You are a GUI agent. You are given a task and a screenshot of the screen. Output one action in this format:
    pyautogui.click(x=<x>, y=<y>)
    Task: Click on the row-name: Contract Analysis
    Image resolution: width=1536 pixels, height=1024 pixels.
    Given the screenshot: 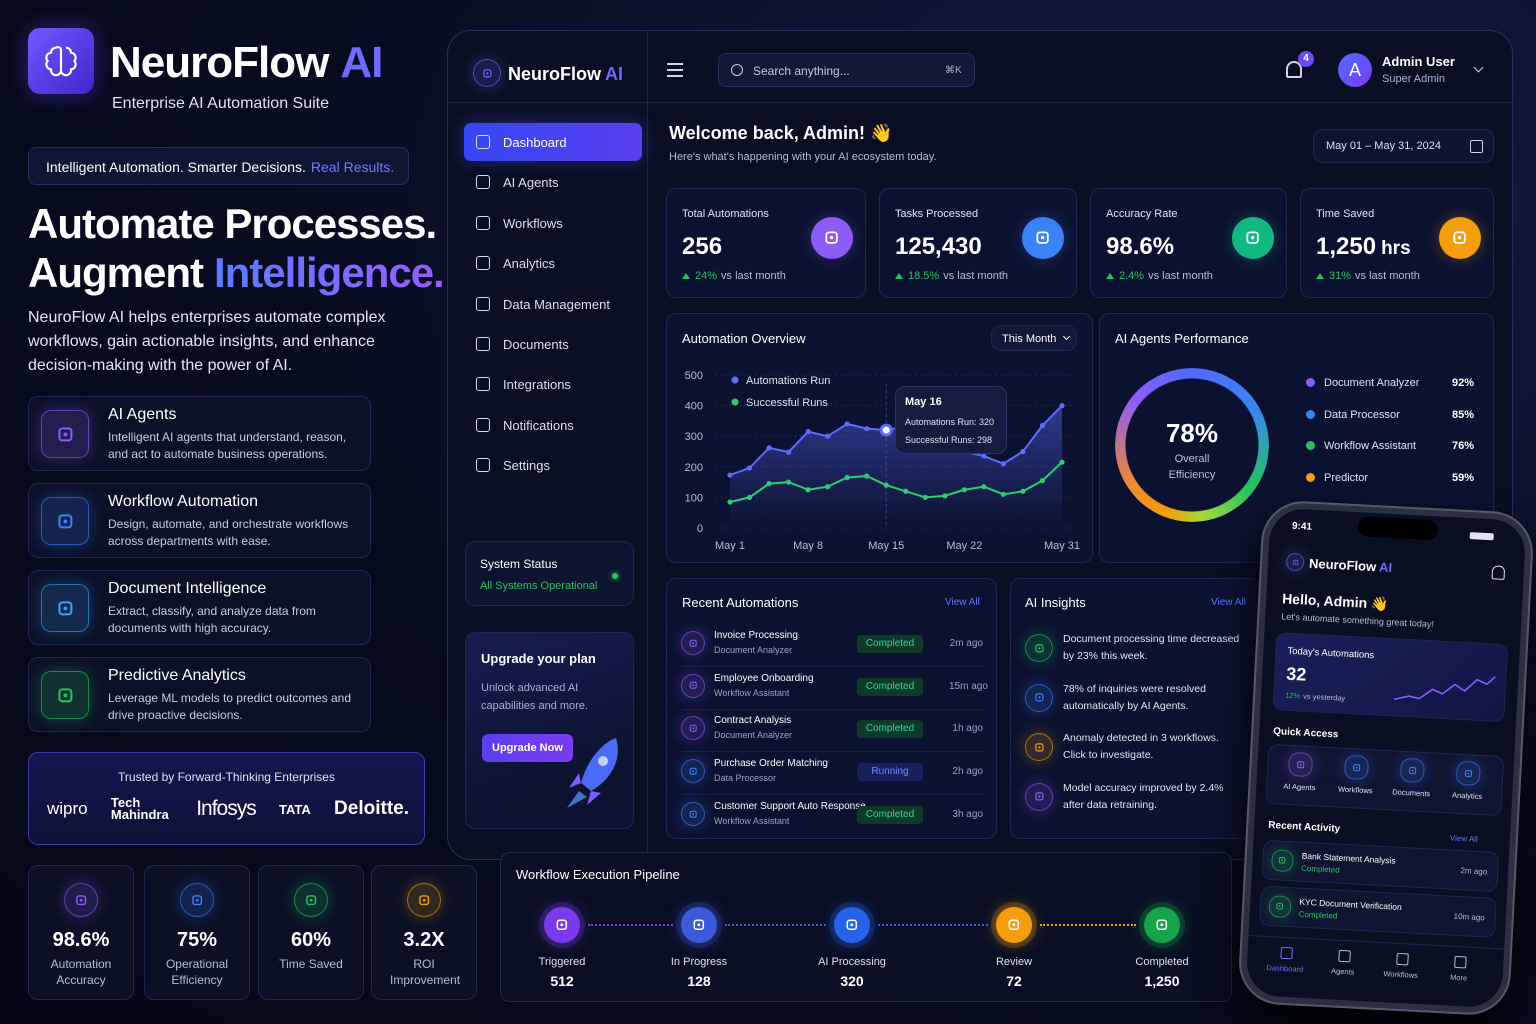 What is the action you would take?
    pyautogui.click(x=753, y=721)
    